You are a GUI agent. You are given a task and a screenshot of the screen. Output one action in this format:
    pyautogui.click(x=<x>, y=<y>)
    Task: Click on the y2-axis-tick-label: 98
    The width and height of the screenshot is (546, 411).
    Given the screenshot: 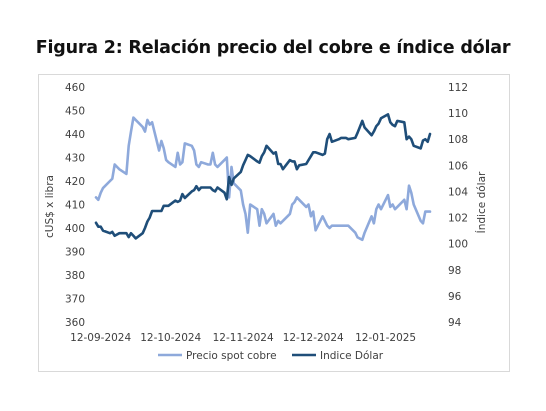 What is the action you would take?
    pyautogui.click(x=454, y=271)
    